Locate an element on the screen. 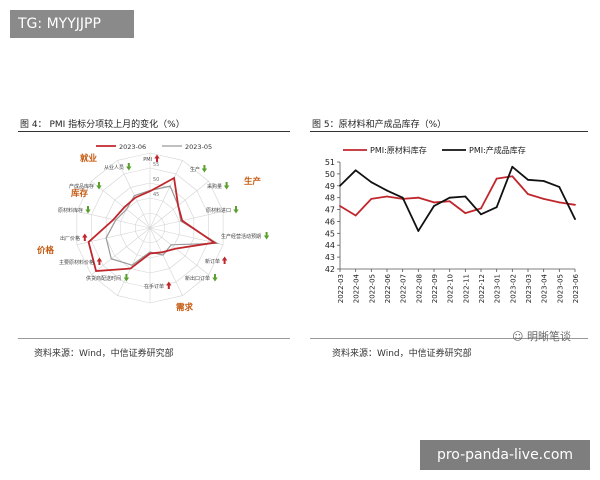 This screenshot has width=600, height=480. x-tick-label: 2023-02 is located at coordinates (513, 288).